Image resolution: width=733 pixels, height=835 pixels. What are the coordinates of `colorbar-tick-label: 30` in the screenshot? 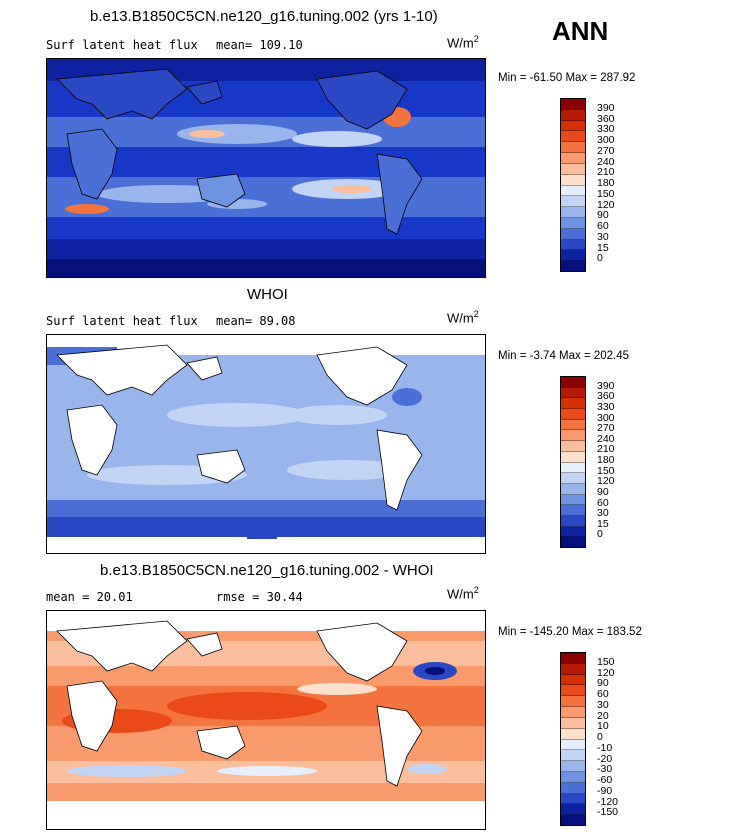 It's located at (603, 513).